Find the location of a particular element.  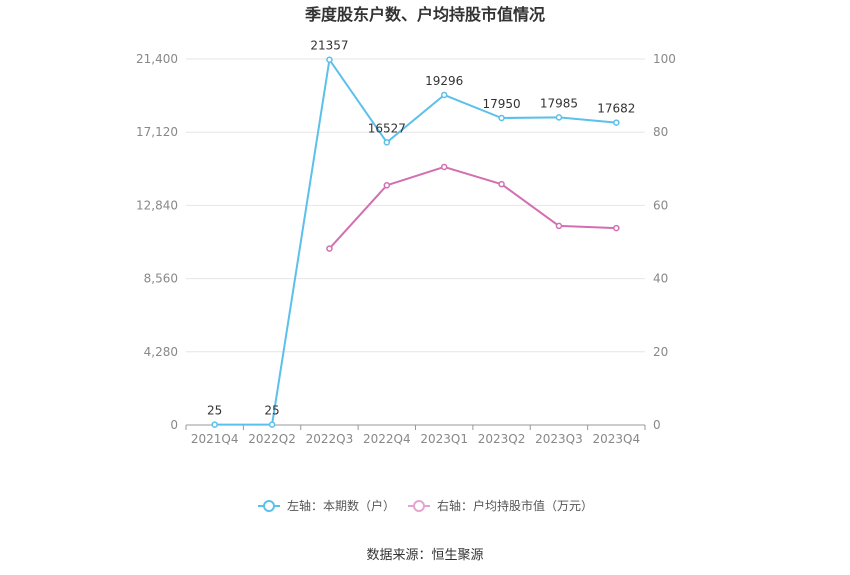

left-tick-label: 0 is located at coordinates (174, 425).